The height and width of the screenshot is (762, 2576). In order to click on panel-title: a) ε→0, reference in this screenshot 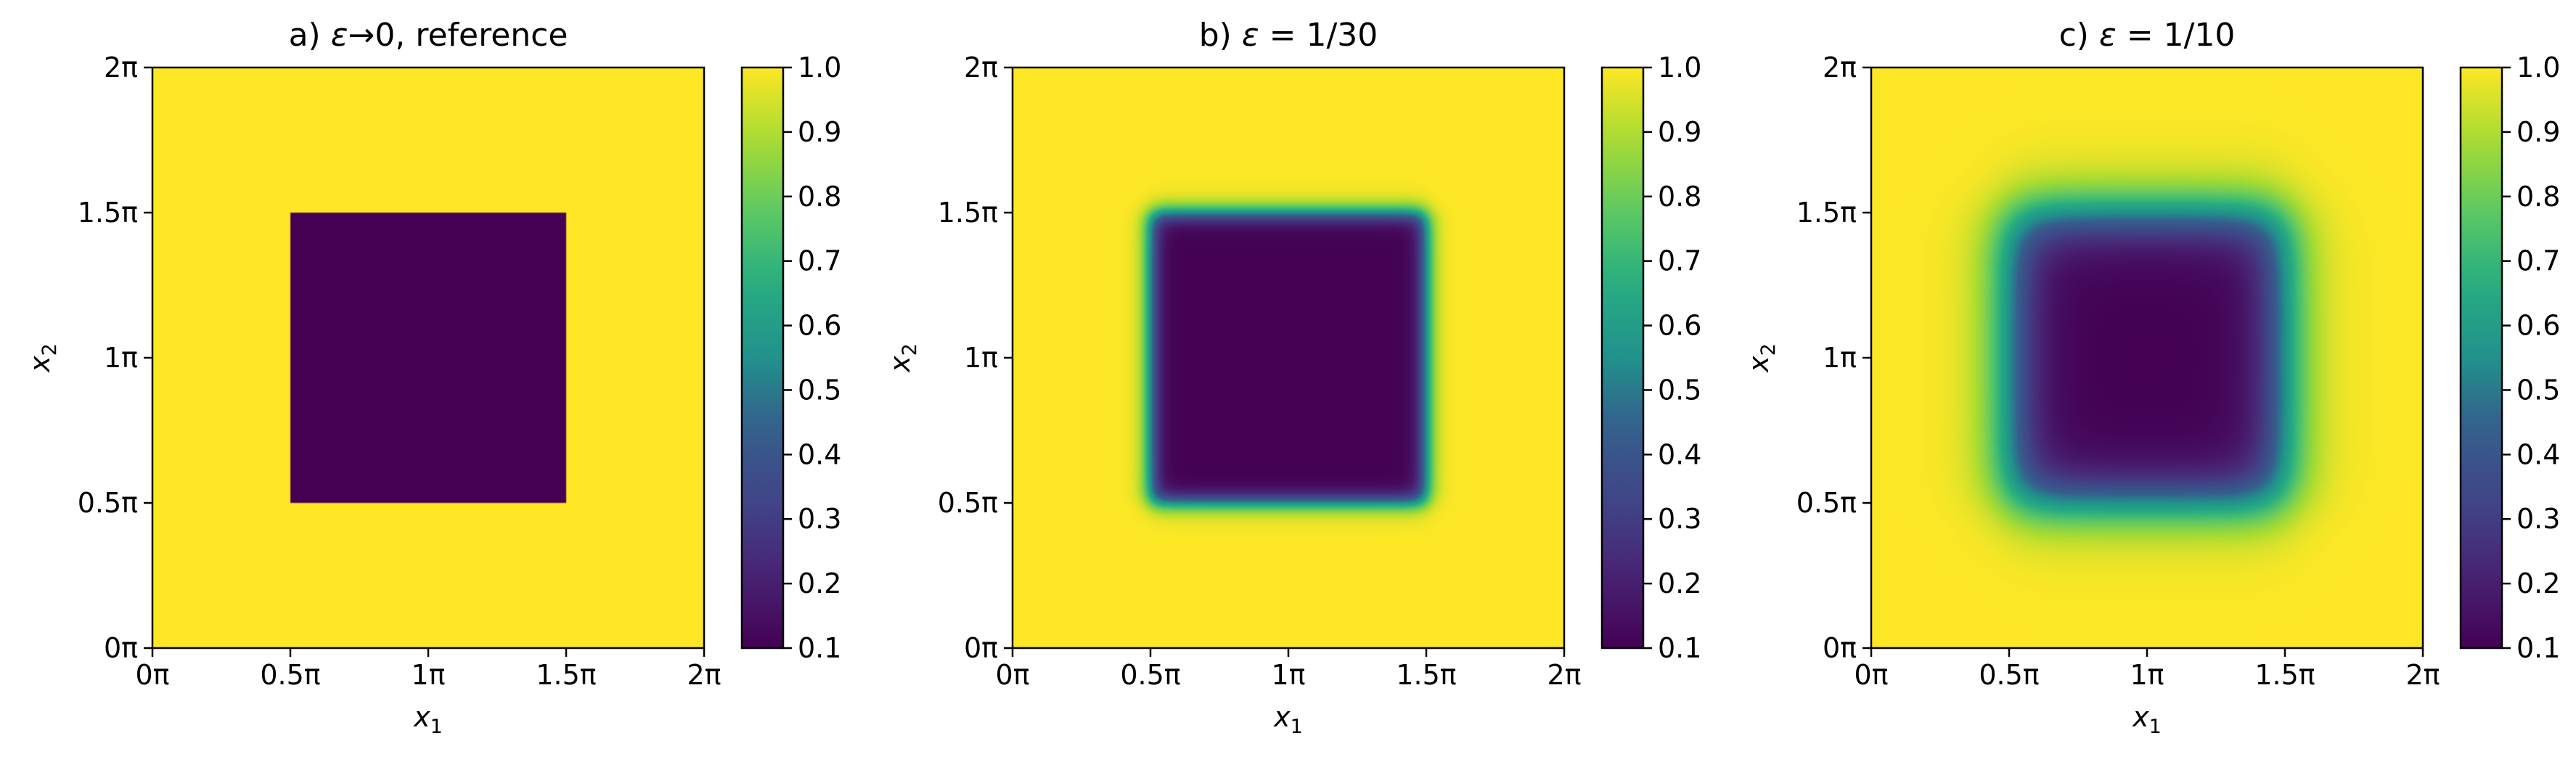, I will do `click(429, 35)`.